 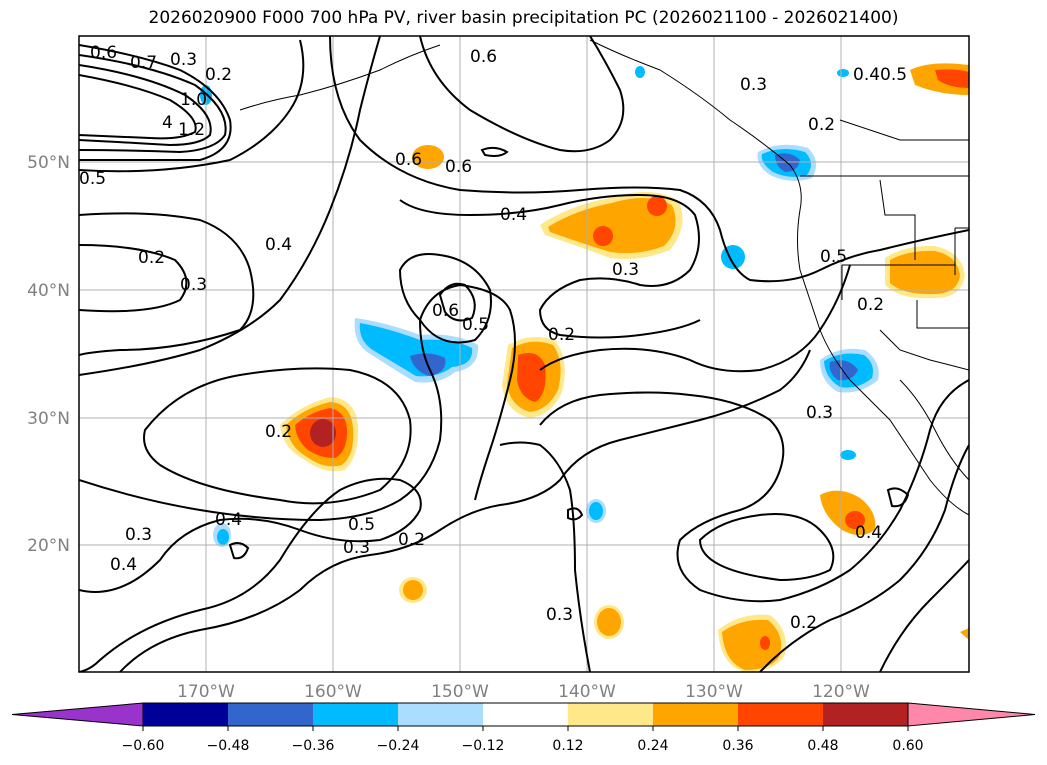 I want to click on colorbar-extend-high, so click(x=971, y=714).